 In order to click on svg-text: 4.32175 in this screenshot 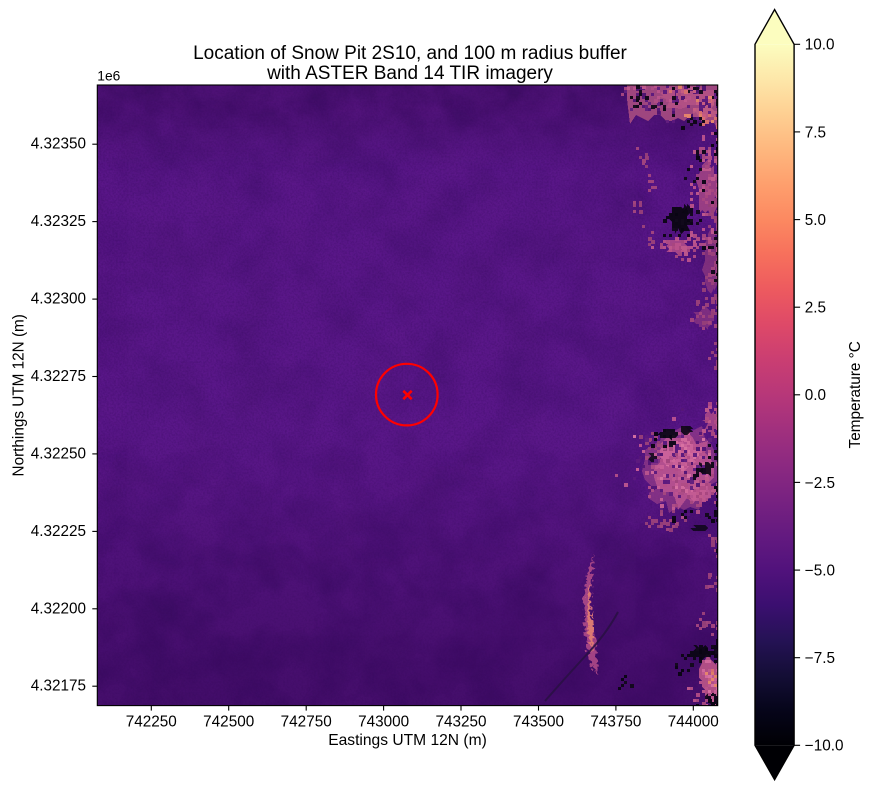, I will do `click(58, 686)`.